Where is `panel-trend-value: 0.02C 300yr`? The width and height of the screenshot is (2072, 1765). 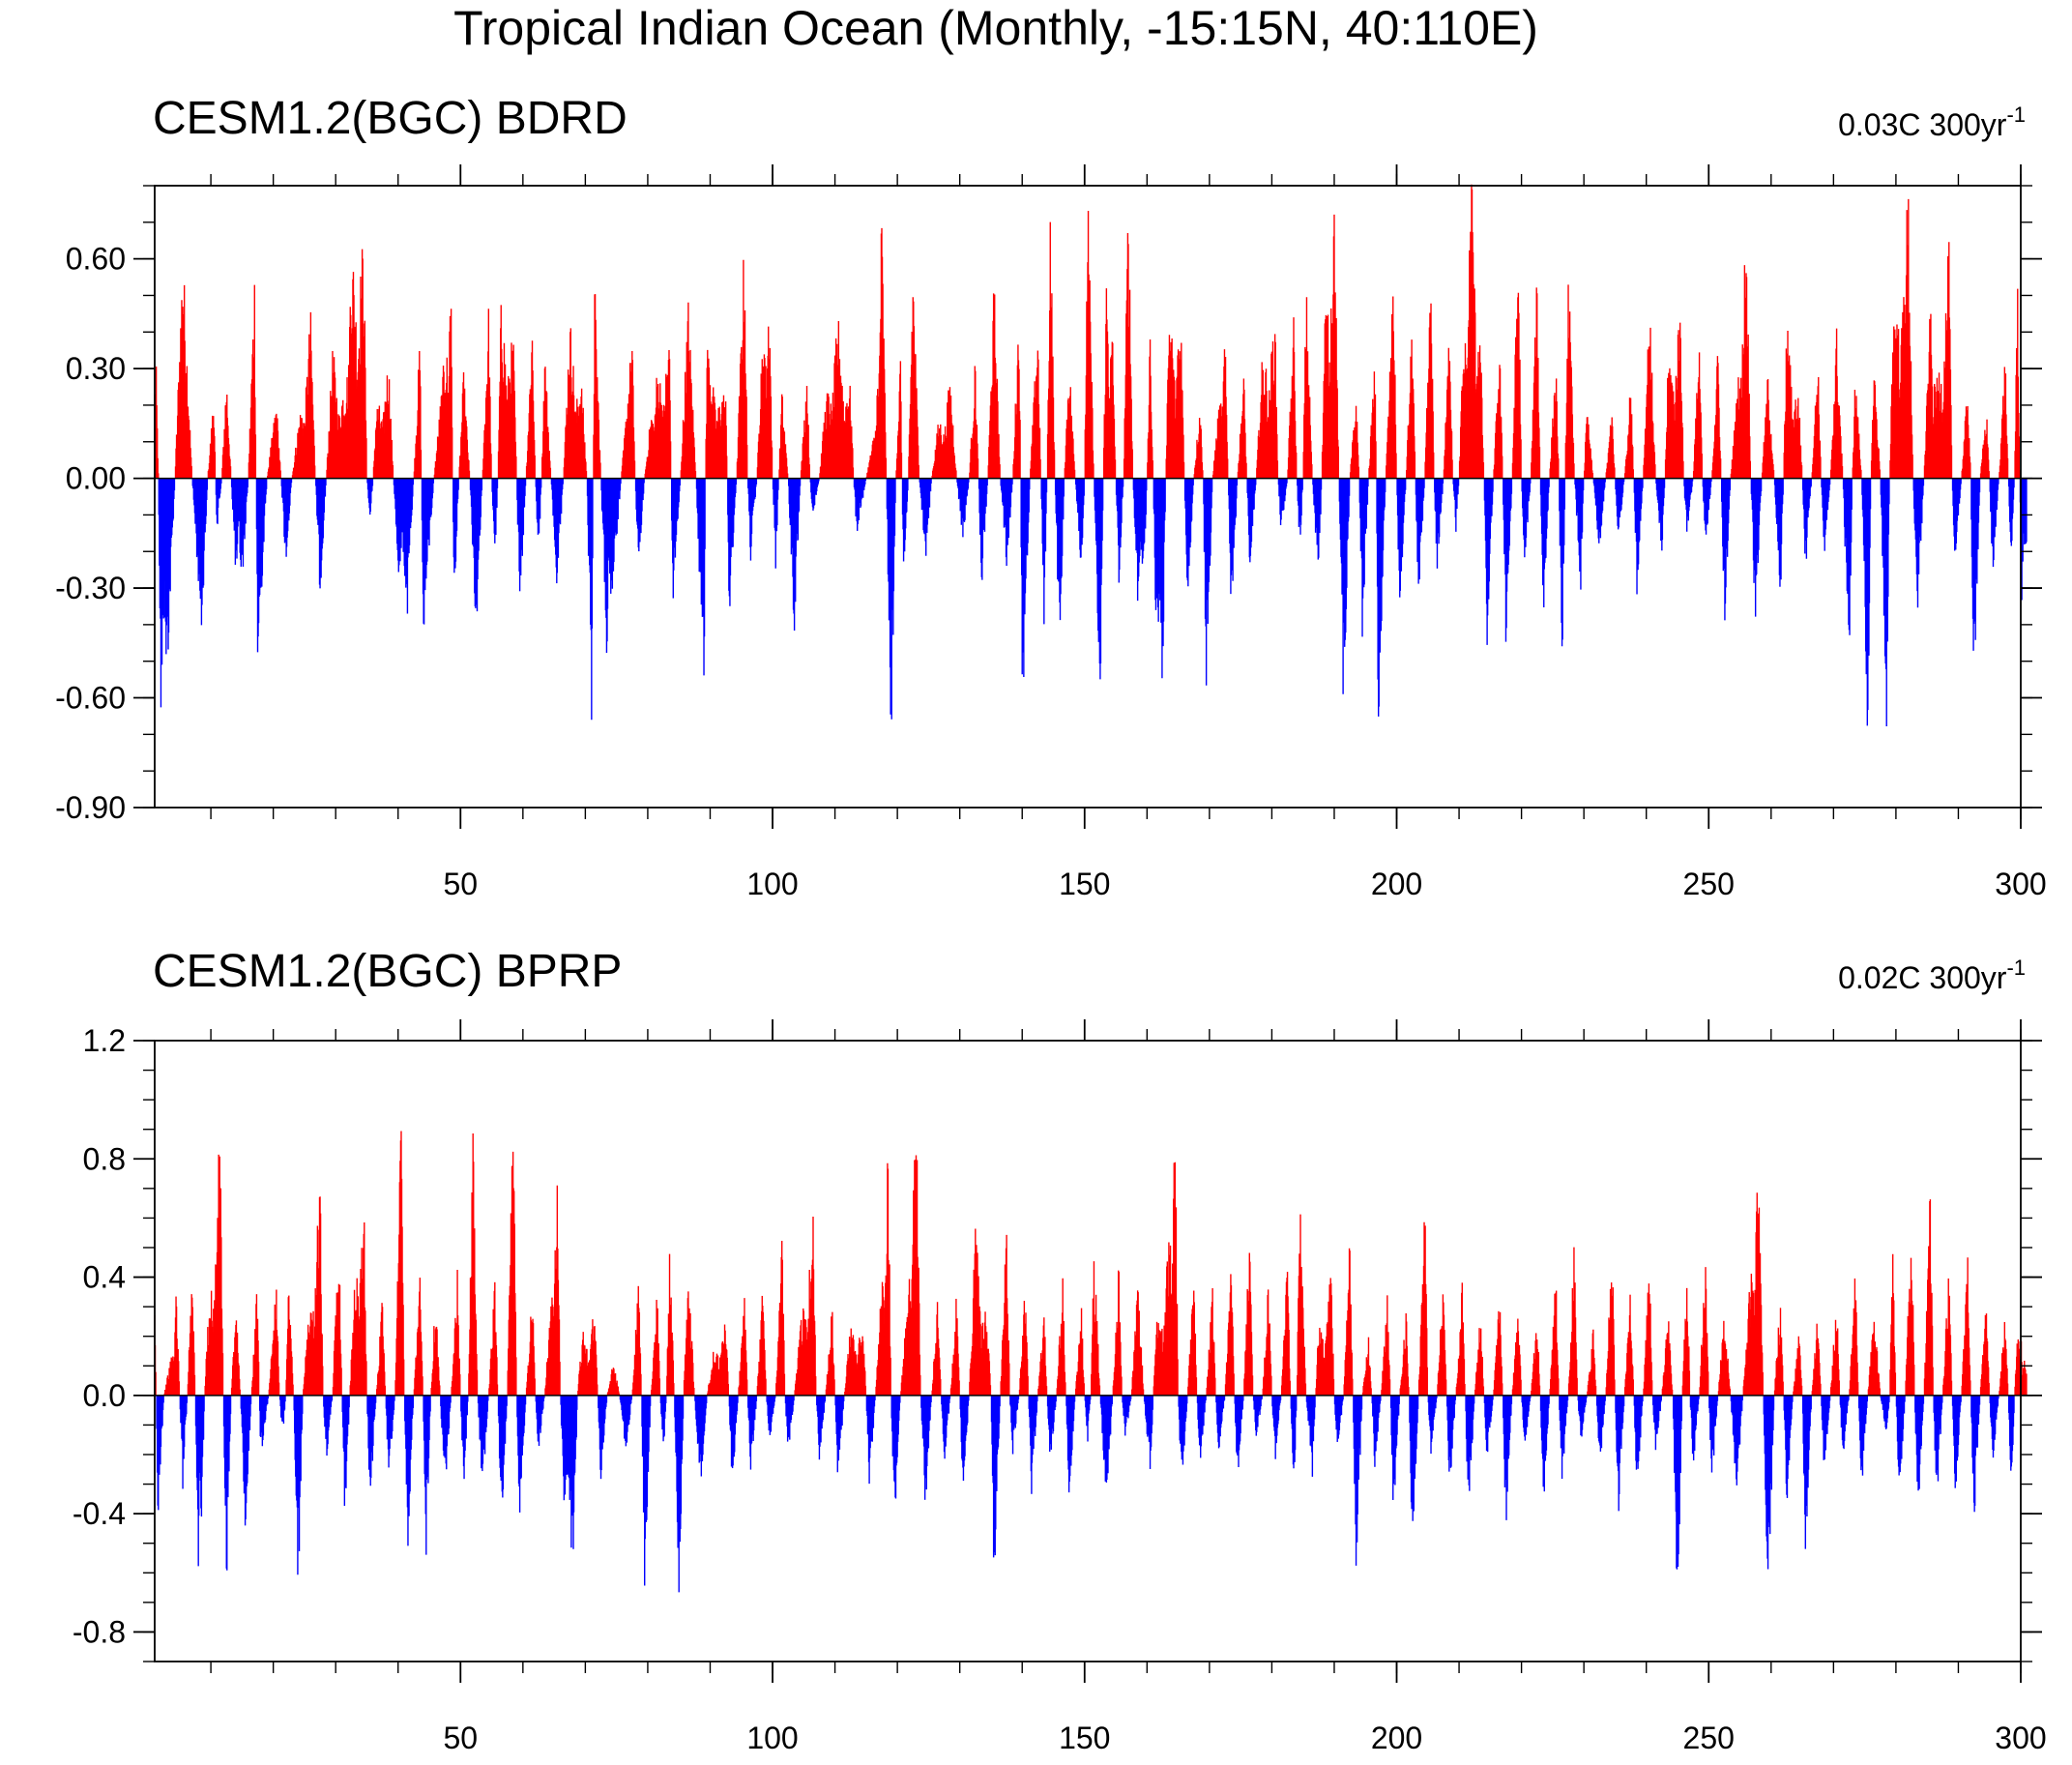
panel-trend-value: 0.02C 300yr is located at coordinates (1923, 977).